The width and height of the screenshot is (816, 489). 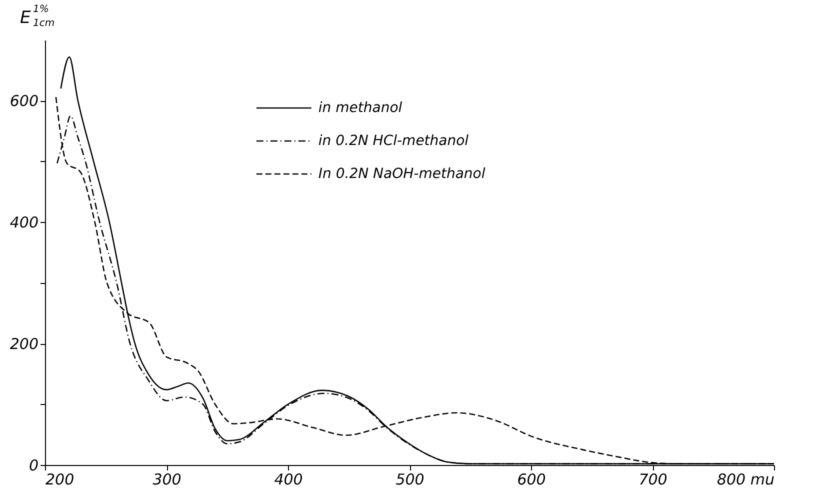 I want to click on x-tick-label: 200, so click(x=60, y=479).